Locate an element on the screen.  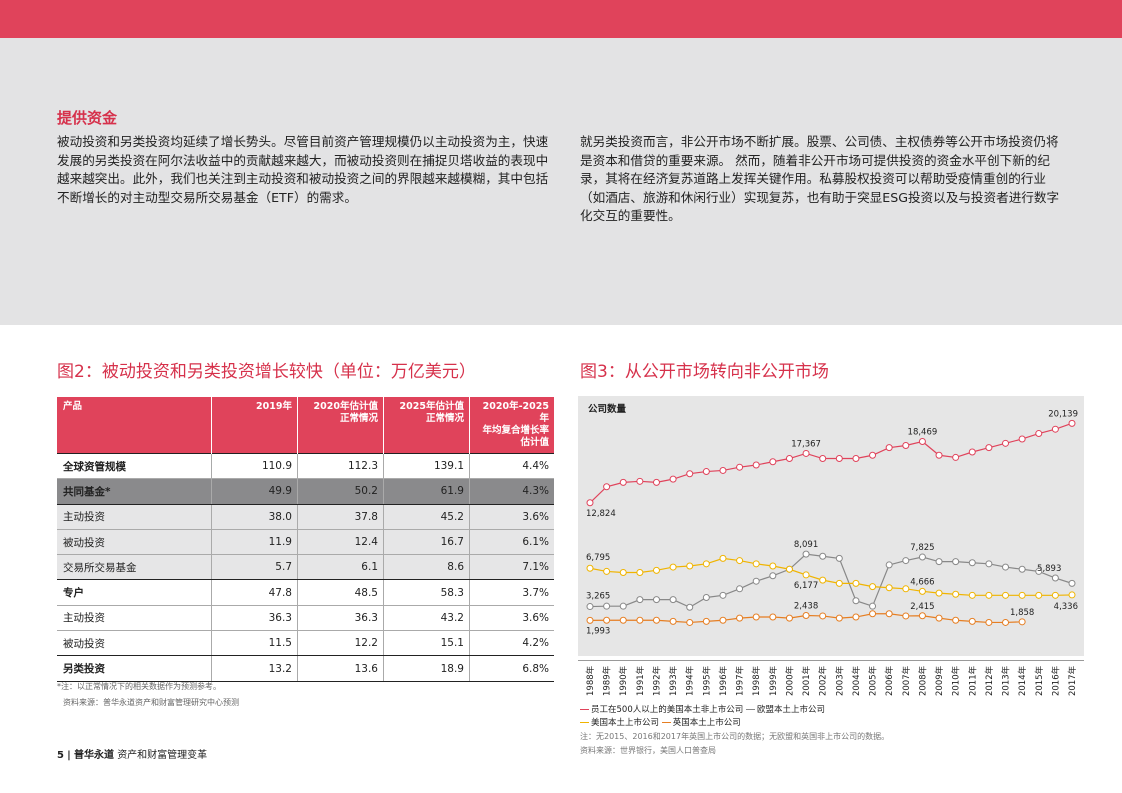
data-label: 4,666 is located at coordinates (922, 582).